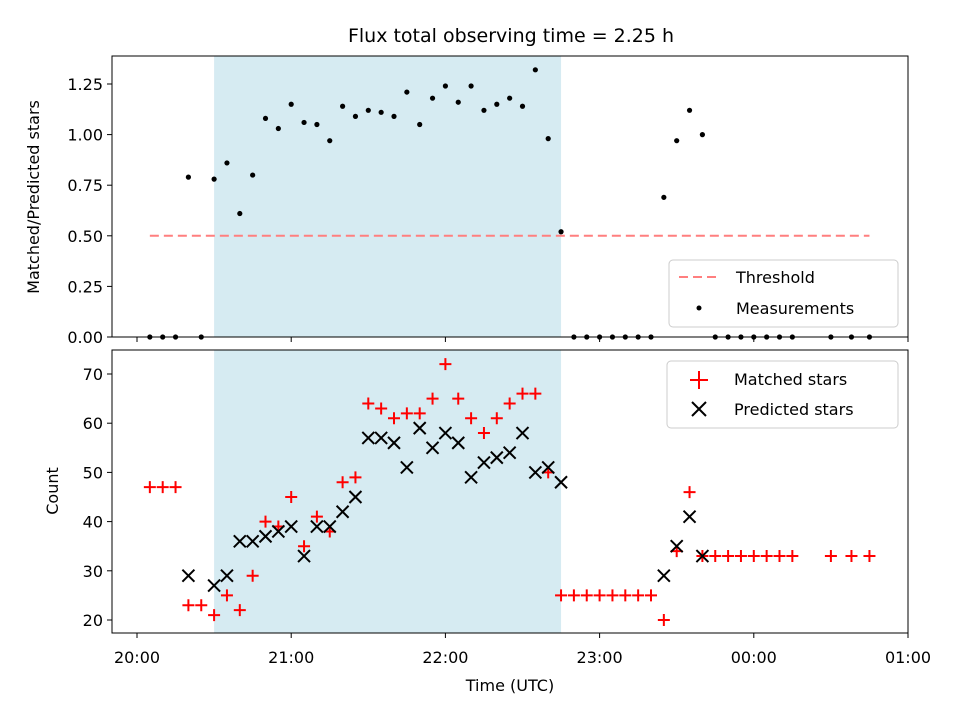 This screenshot has width=960, height=720. I want to click on top-y-ticks: 0.00 0.25 0.50 0.75 1.00 1.25, so click(89, 211).